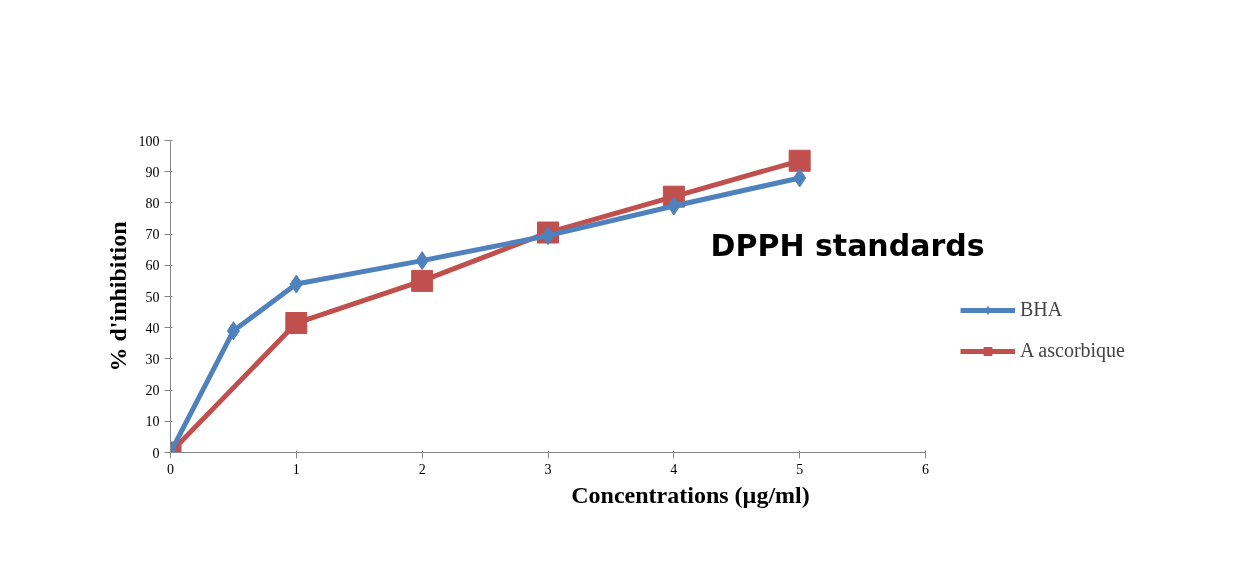 The height and width of the screenshot is (588, 1258). What do you see at coordinates (1072, 350) in the screenshot?
I see `legend-label: A ascorbique` at bounding box center [1072, 350].